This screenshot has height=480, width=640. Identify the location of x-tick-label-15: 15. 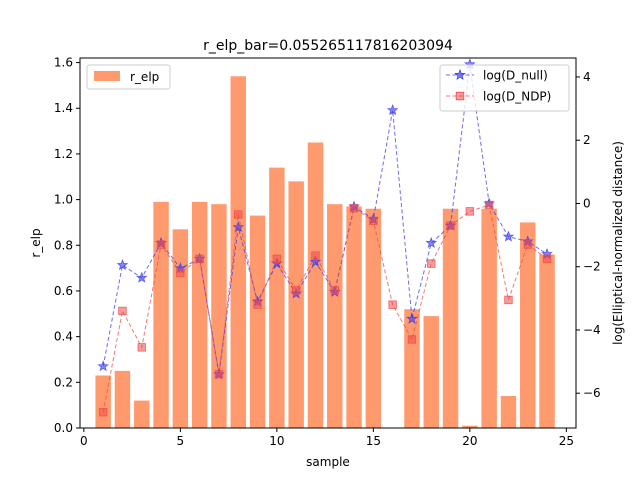
(373, 441).